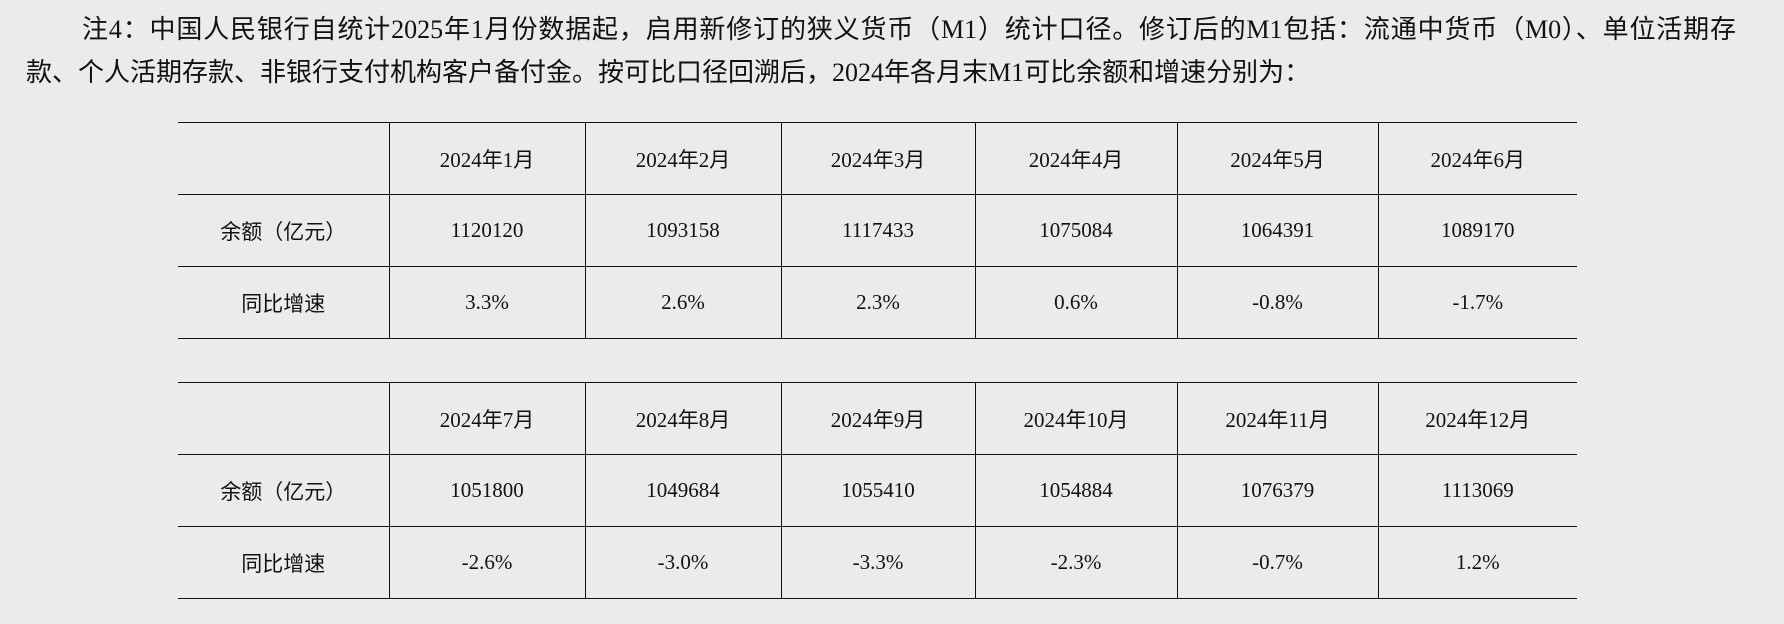 The height and width of the screenshot is (624, 1784). What do you see at coordinates (682, 230) in the screenshot?
I see `cell: 1093158` at bounding box center [682, 230].